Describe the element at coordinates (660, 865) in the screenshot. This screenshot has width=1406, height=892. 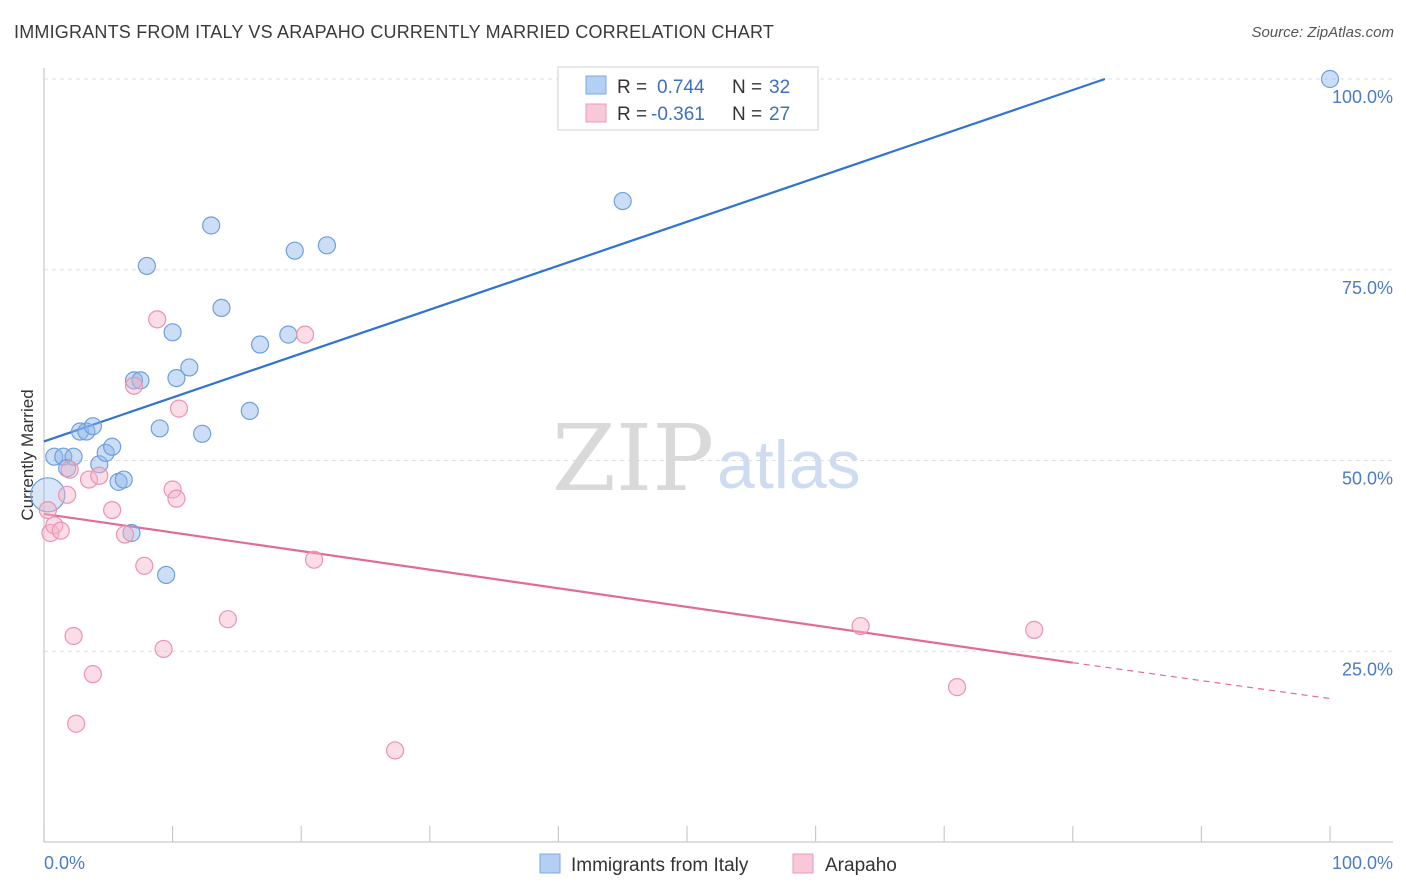
I see `bottom-legend-label-italy: Immigrants from Italy` at that location.